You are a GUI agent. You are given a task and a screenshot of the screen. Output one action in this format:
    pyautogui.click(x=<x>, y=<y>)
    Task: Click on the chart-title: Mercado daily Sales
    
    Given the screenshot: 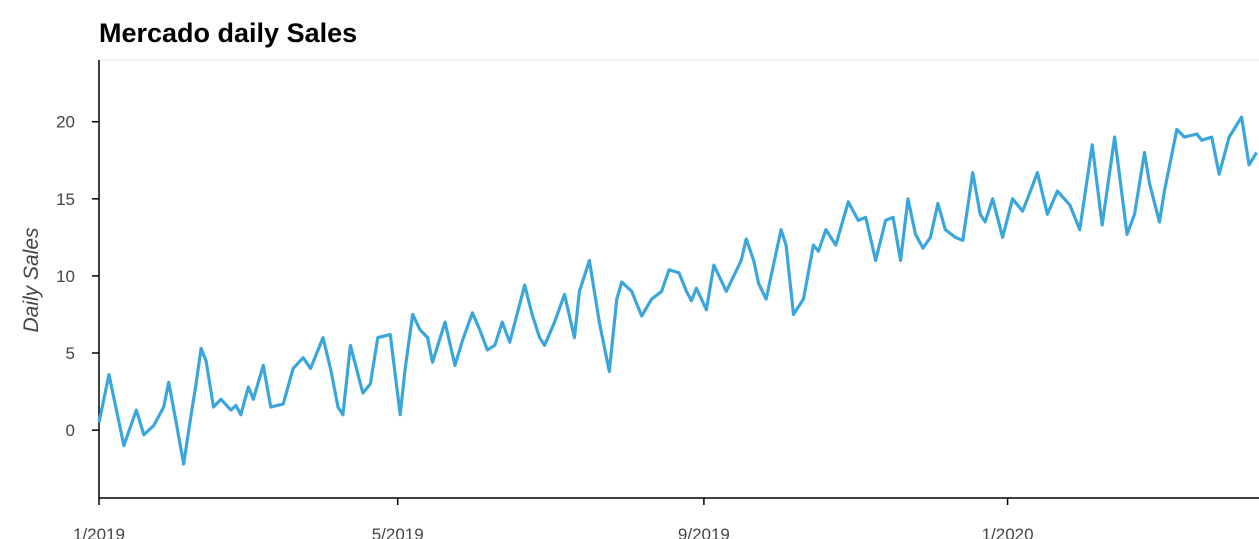 What is the action you would take?
    pyautogui.click(x=228, y=33)
    